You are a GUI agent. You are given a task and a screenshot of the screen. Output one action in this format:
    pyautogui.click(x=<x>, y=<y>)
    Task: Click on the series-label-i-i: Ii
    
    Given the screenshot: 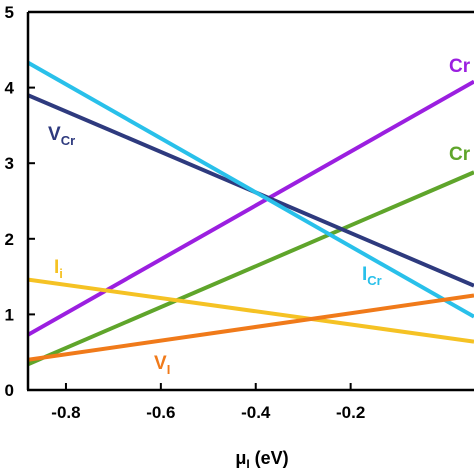 What is the action you would take?
    pyautogui.click(x=58, y=269)
    